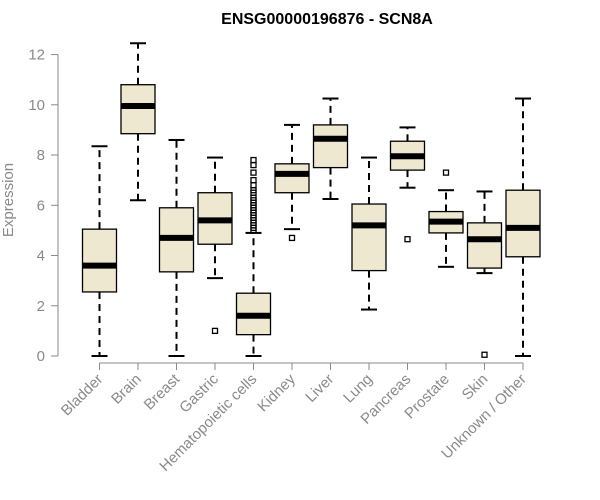  What do you see at coordinates (126, 389) in the screenshot?
I see `x-tick-label-brain: Brain` at bounding box center [126, 389].